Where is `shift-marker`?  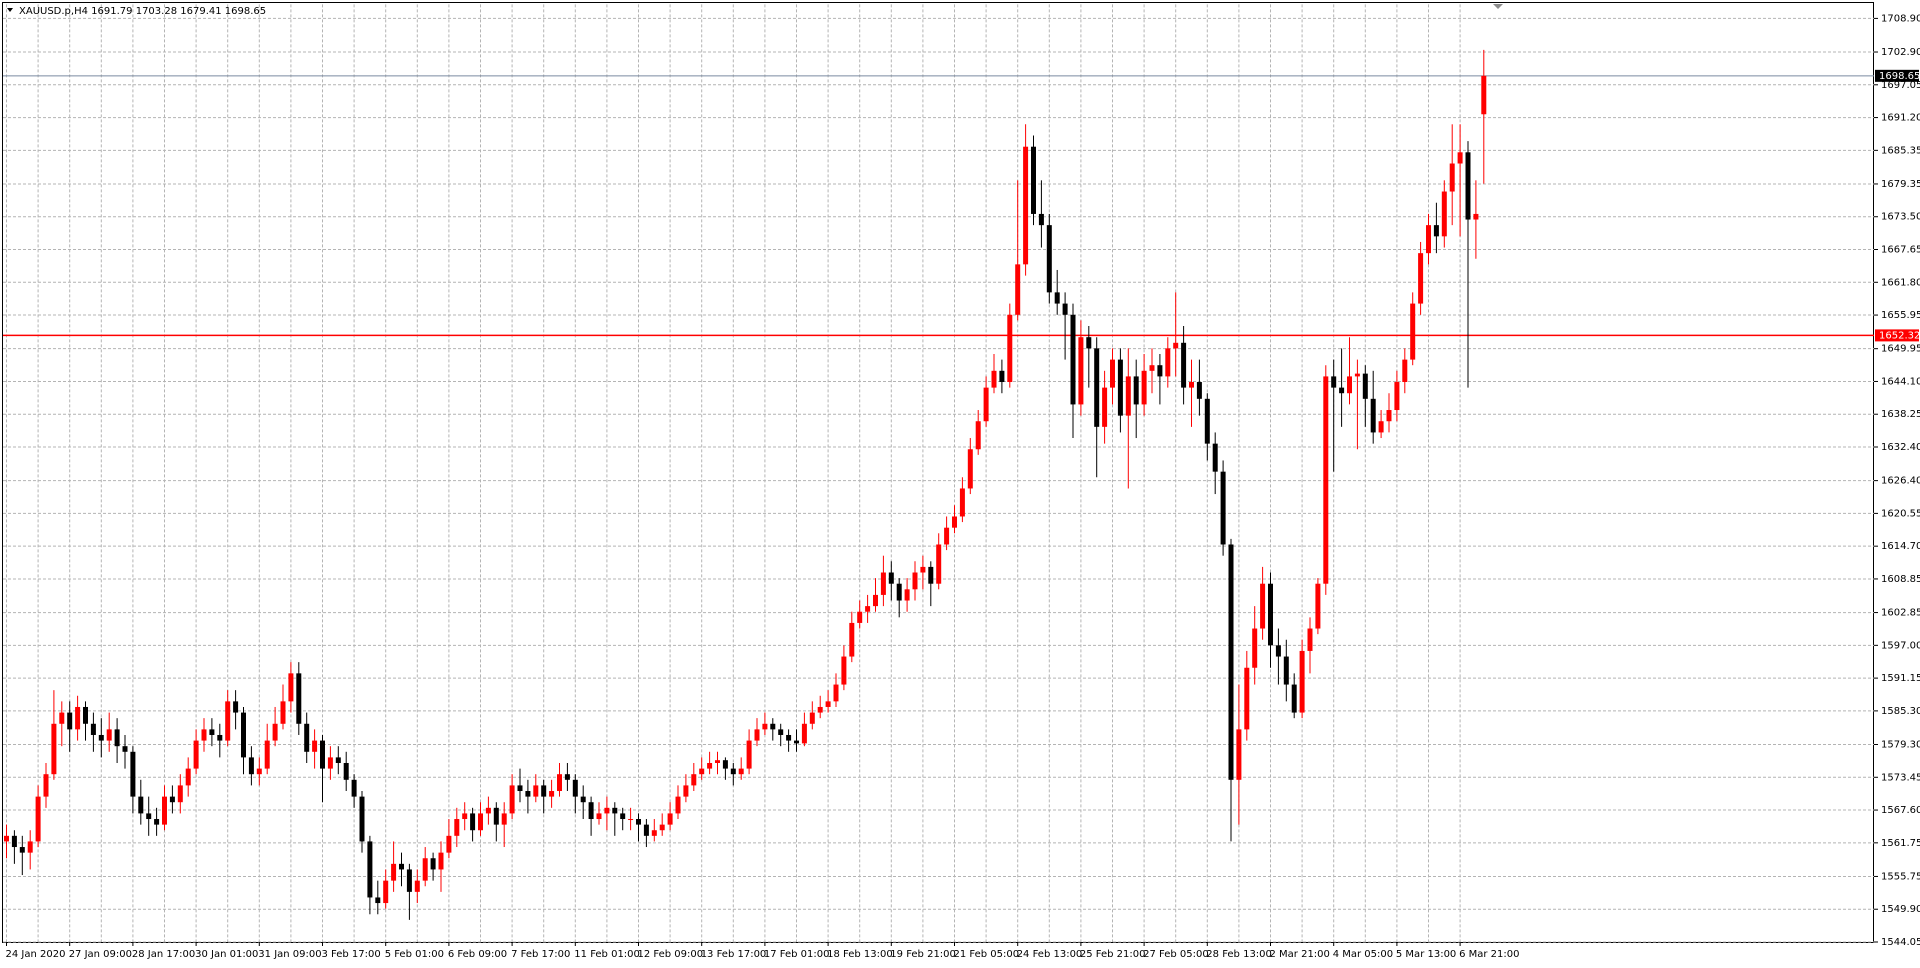
shift-marker is located at coordinates (1498, 6).